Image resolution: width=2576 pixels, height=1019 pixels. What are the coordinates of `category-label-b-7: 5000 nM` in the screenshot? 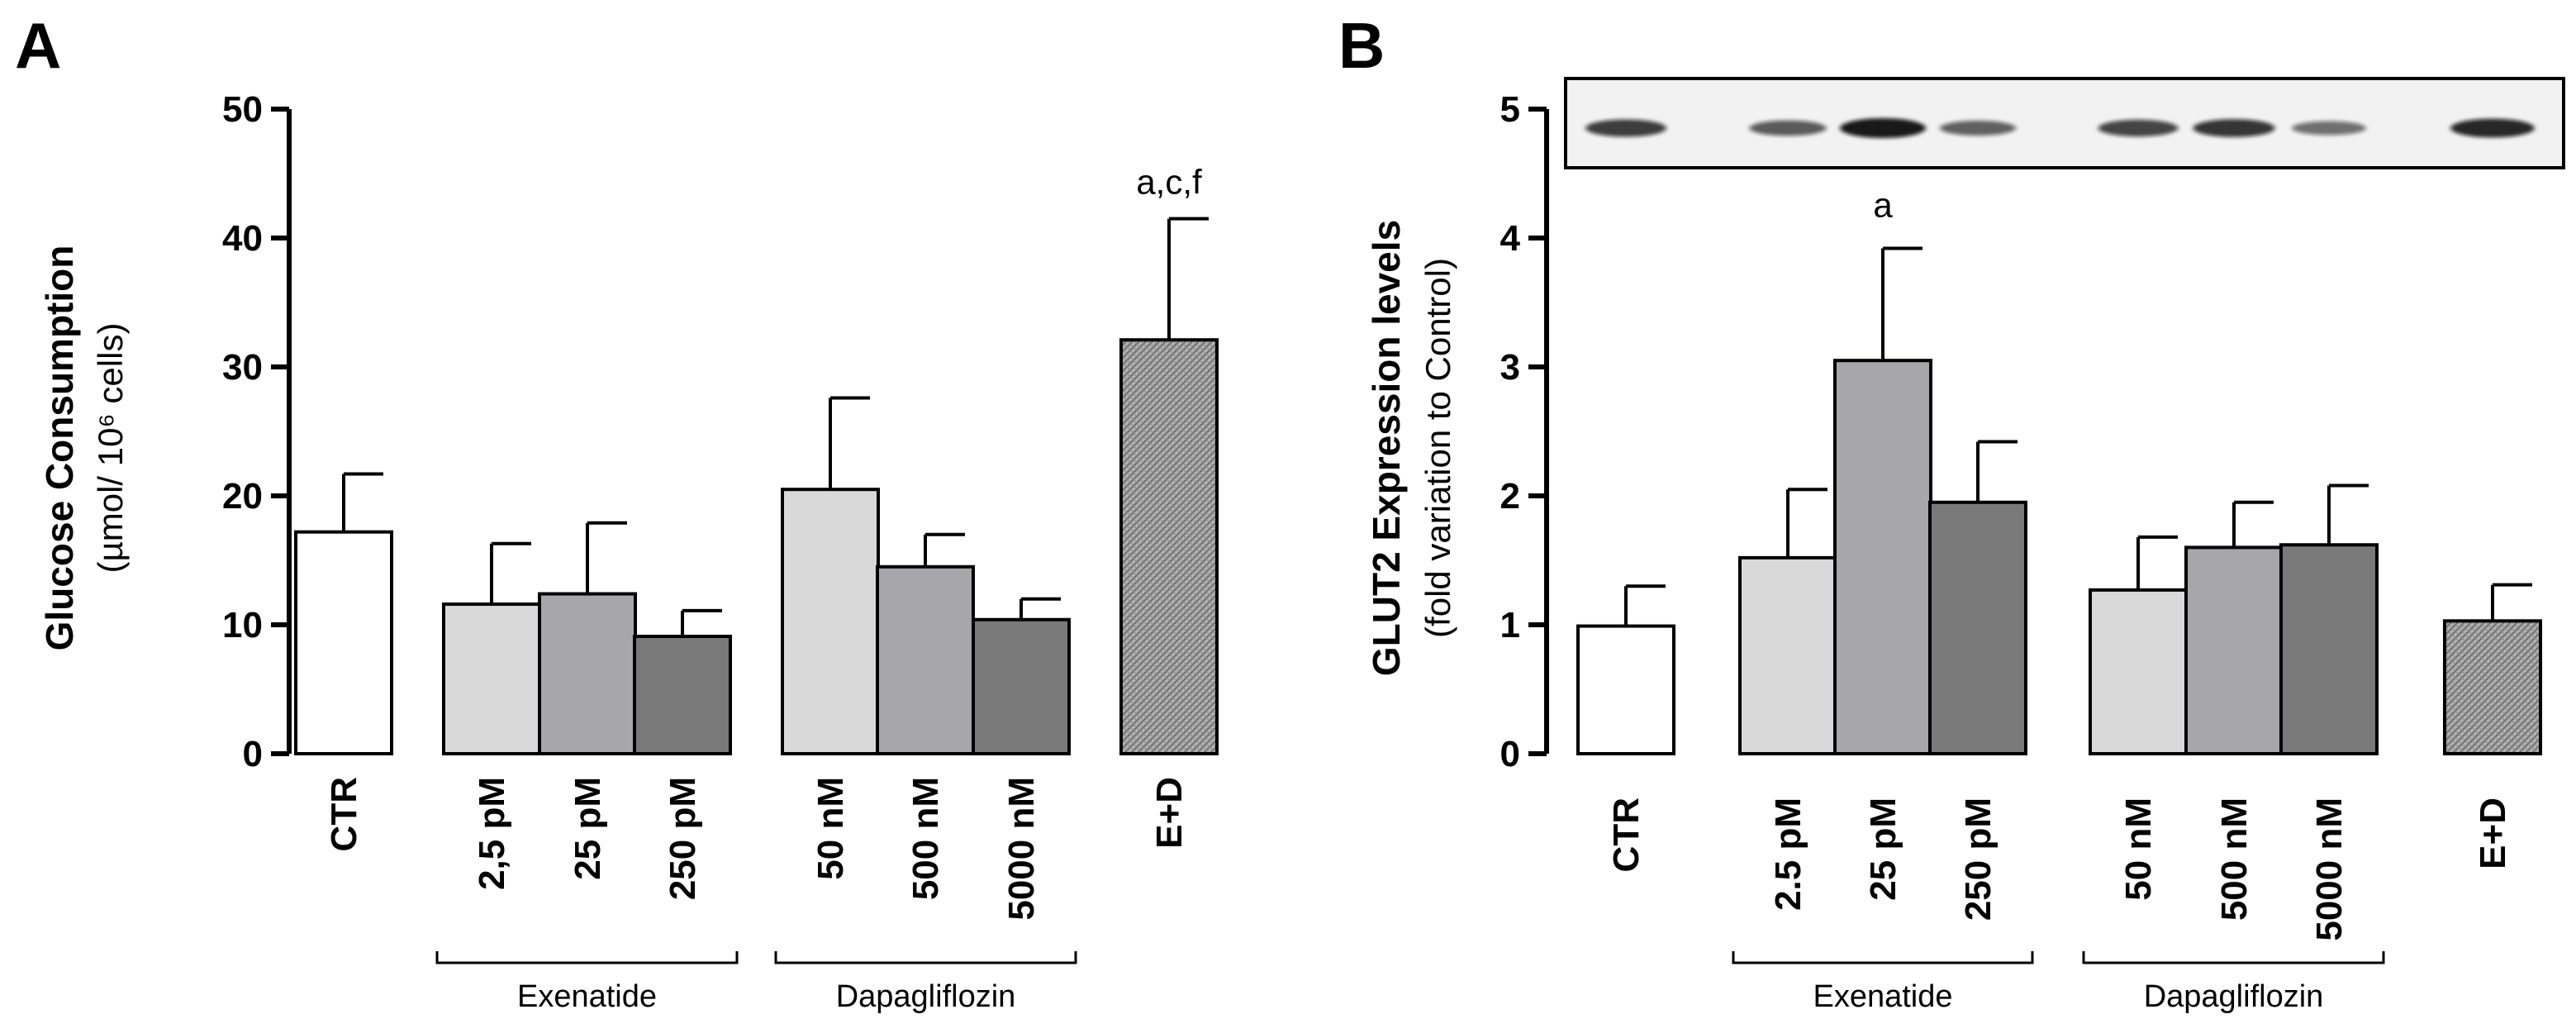 It's located at (2329, 869).